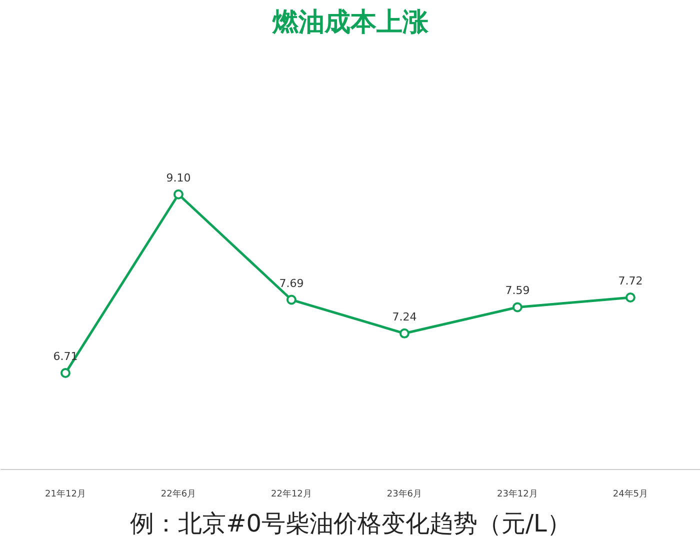 The width and height of the screenshot is (700, 542). I want to click on x-tick-label: 21年12月, so click(65, 494).